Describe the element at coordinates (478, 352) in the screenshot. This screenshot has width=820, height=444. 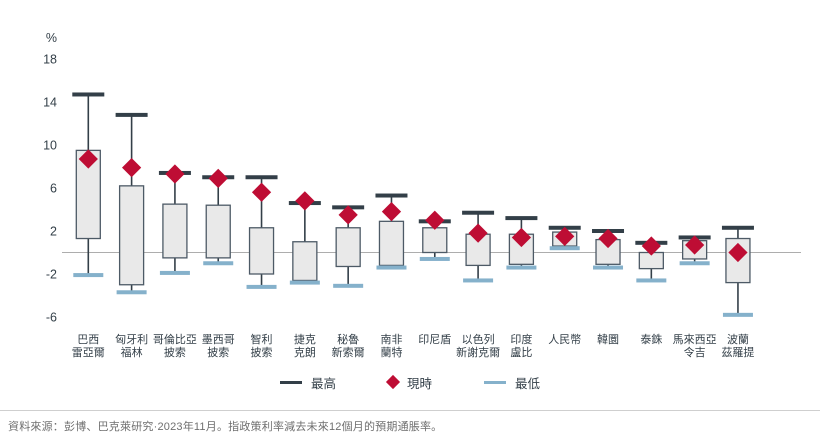
I see `x-axis-label: 新謝克爾` at that location.